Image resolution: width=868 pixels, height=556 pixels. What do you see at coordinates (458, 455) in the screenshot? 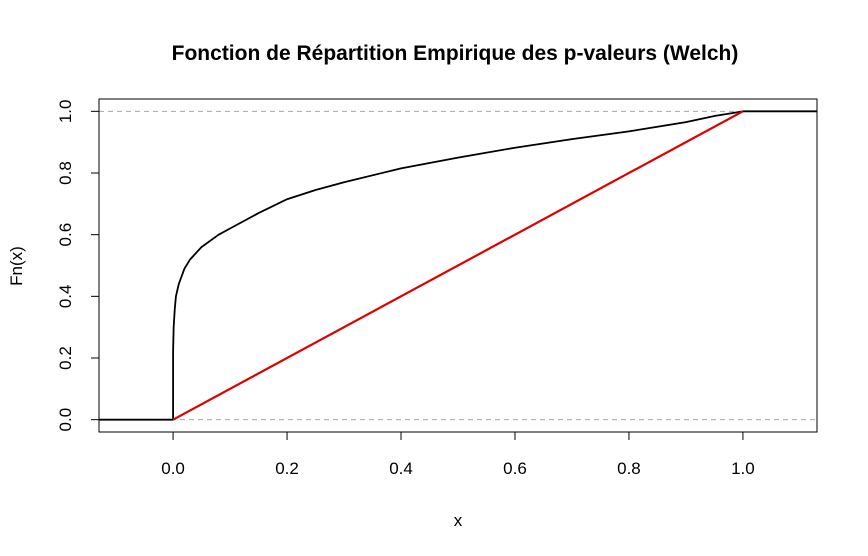
I see `x-axis: 0.0 0.2 0.4 0.6 0.8 1.0` at bounding box center [458, 455].